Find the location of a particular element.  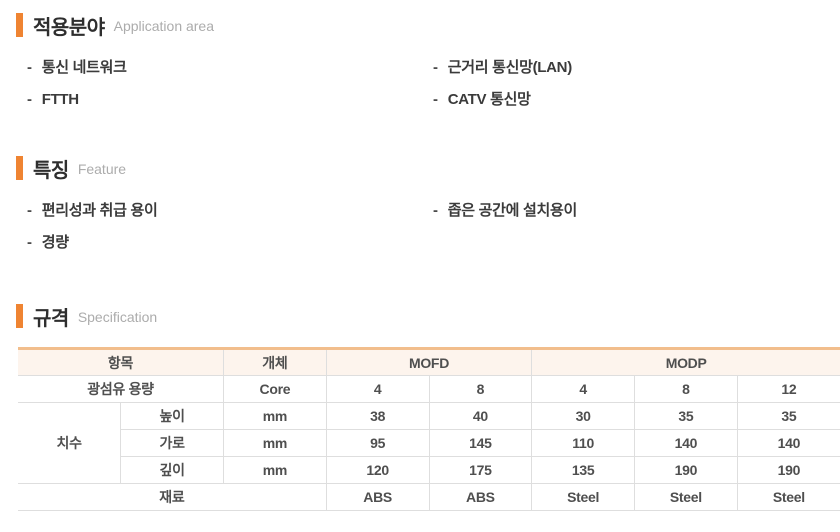

section-title-english: Feature is located at coordinates (102, 169).